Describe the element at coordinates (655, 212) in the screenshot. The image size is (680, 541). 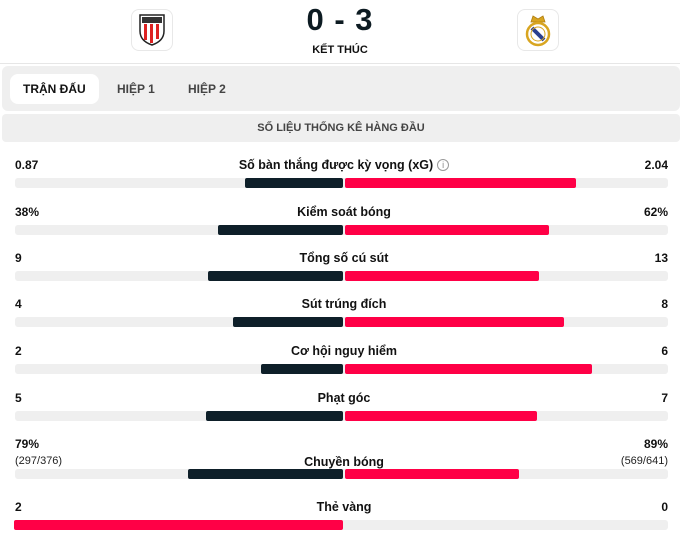
I see `away-stat-value: 62%` at that location.